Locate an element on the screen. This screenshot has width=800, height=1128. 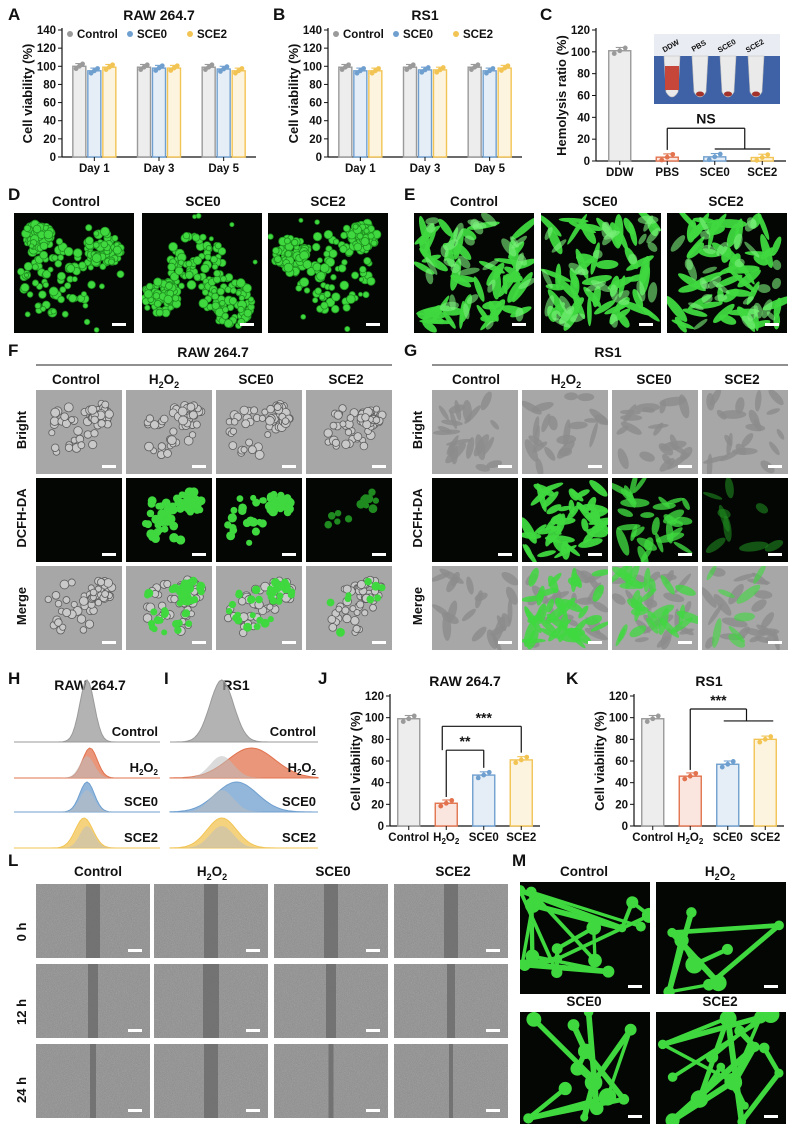
panel-i-histogram: RS1 Control H2O2 SCE0 SCE2 is located at coordinates (244, 763).